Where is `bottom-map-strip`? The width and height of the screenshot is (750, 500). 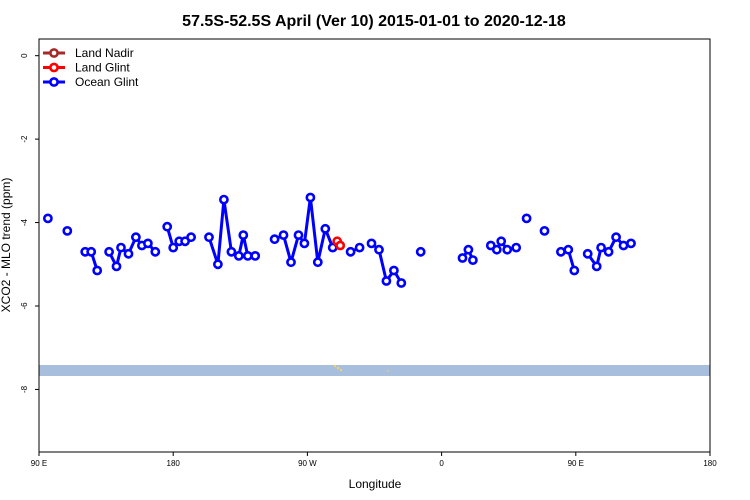
bottom-map-strip is located at coordinates (374, 370).